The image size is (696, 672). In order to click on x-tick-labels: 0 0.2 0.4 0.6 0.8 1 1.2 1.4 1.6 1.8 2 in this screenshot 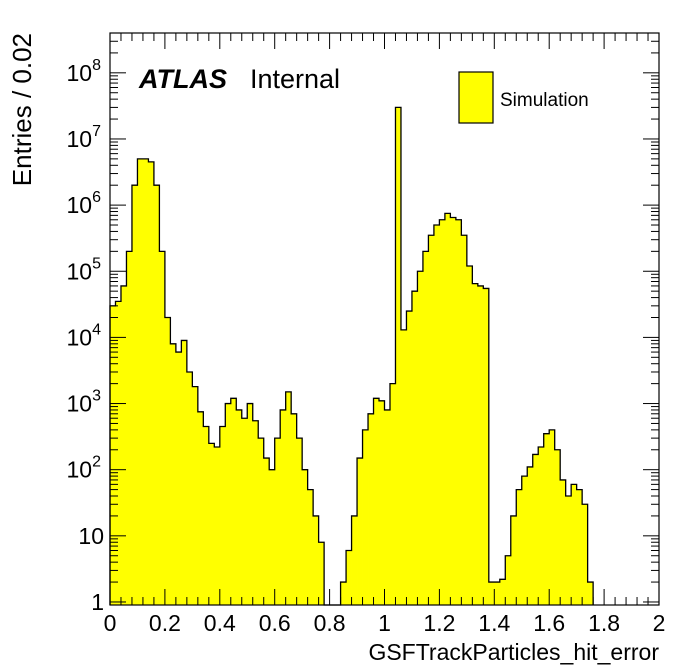, I will do `click(385, 623)`.